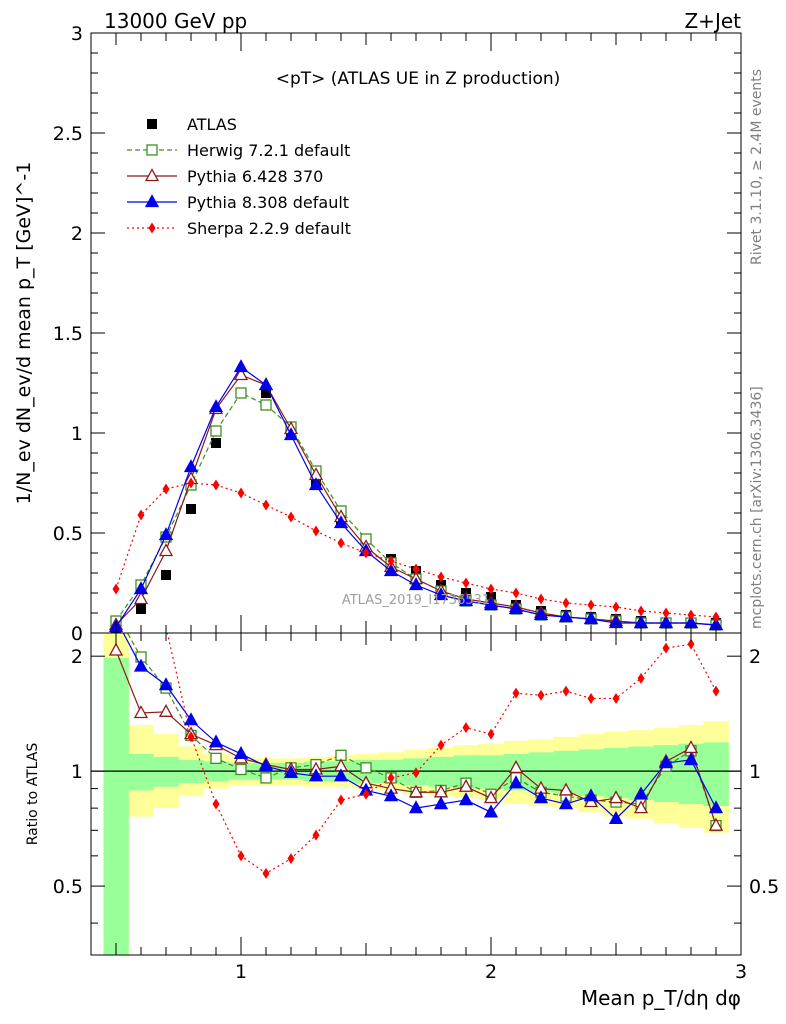  I want to click on plot-title: <pT> (ATLAS UE in Z production), so click(418, 79).